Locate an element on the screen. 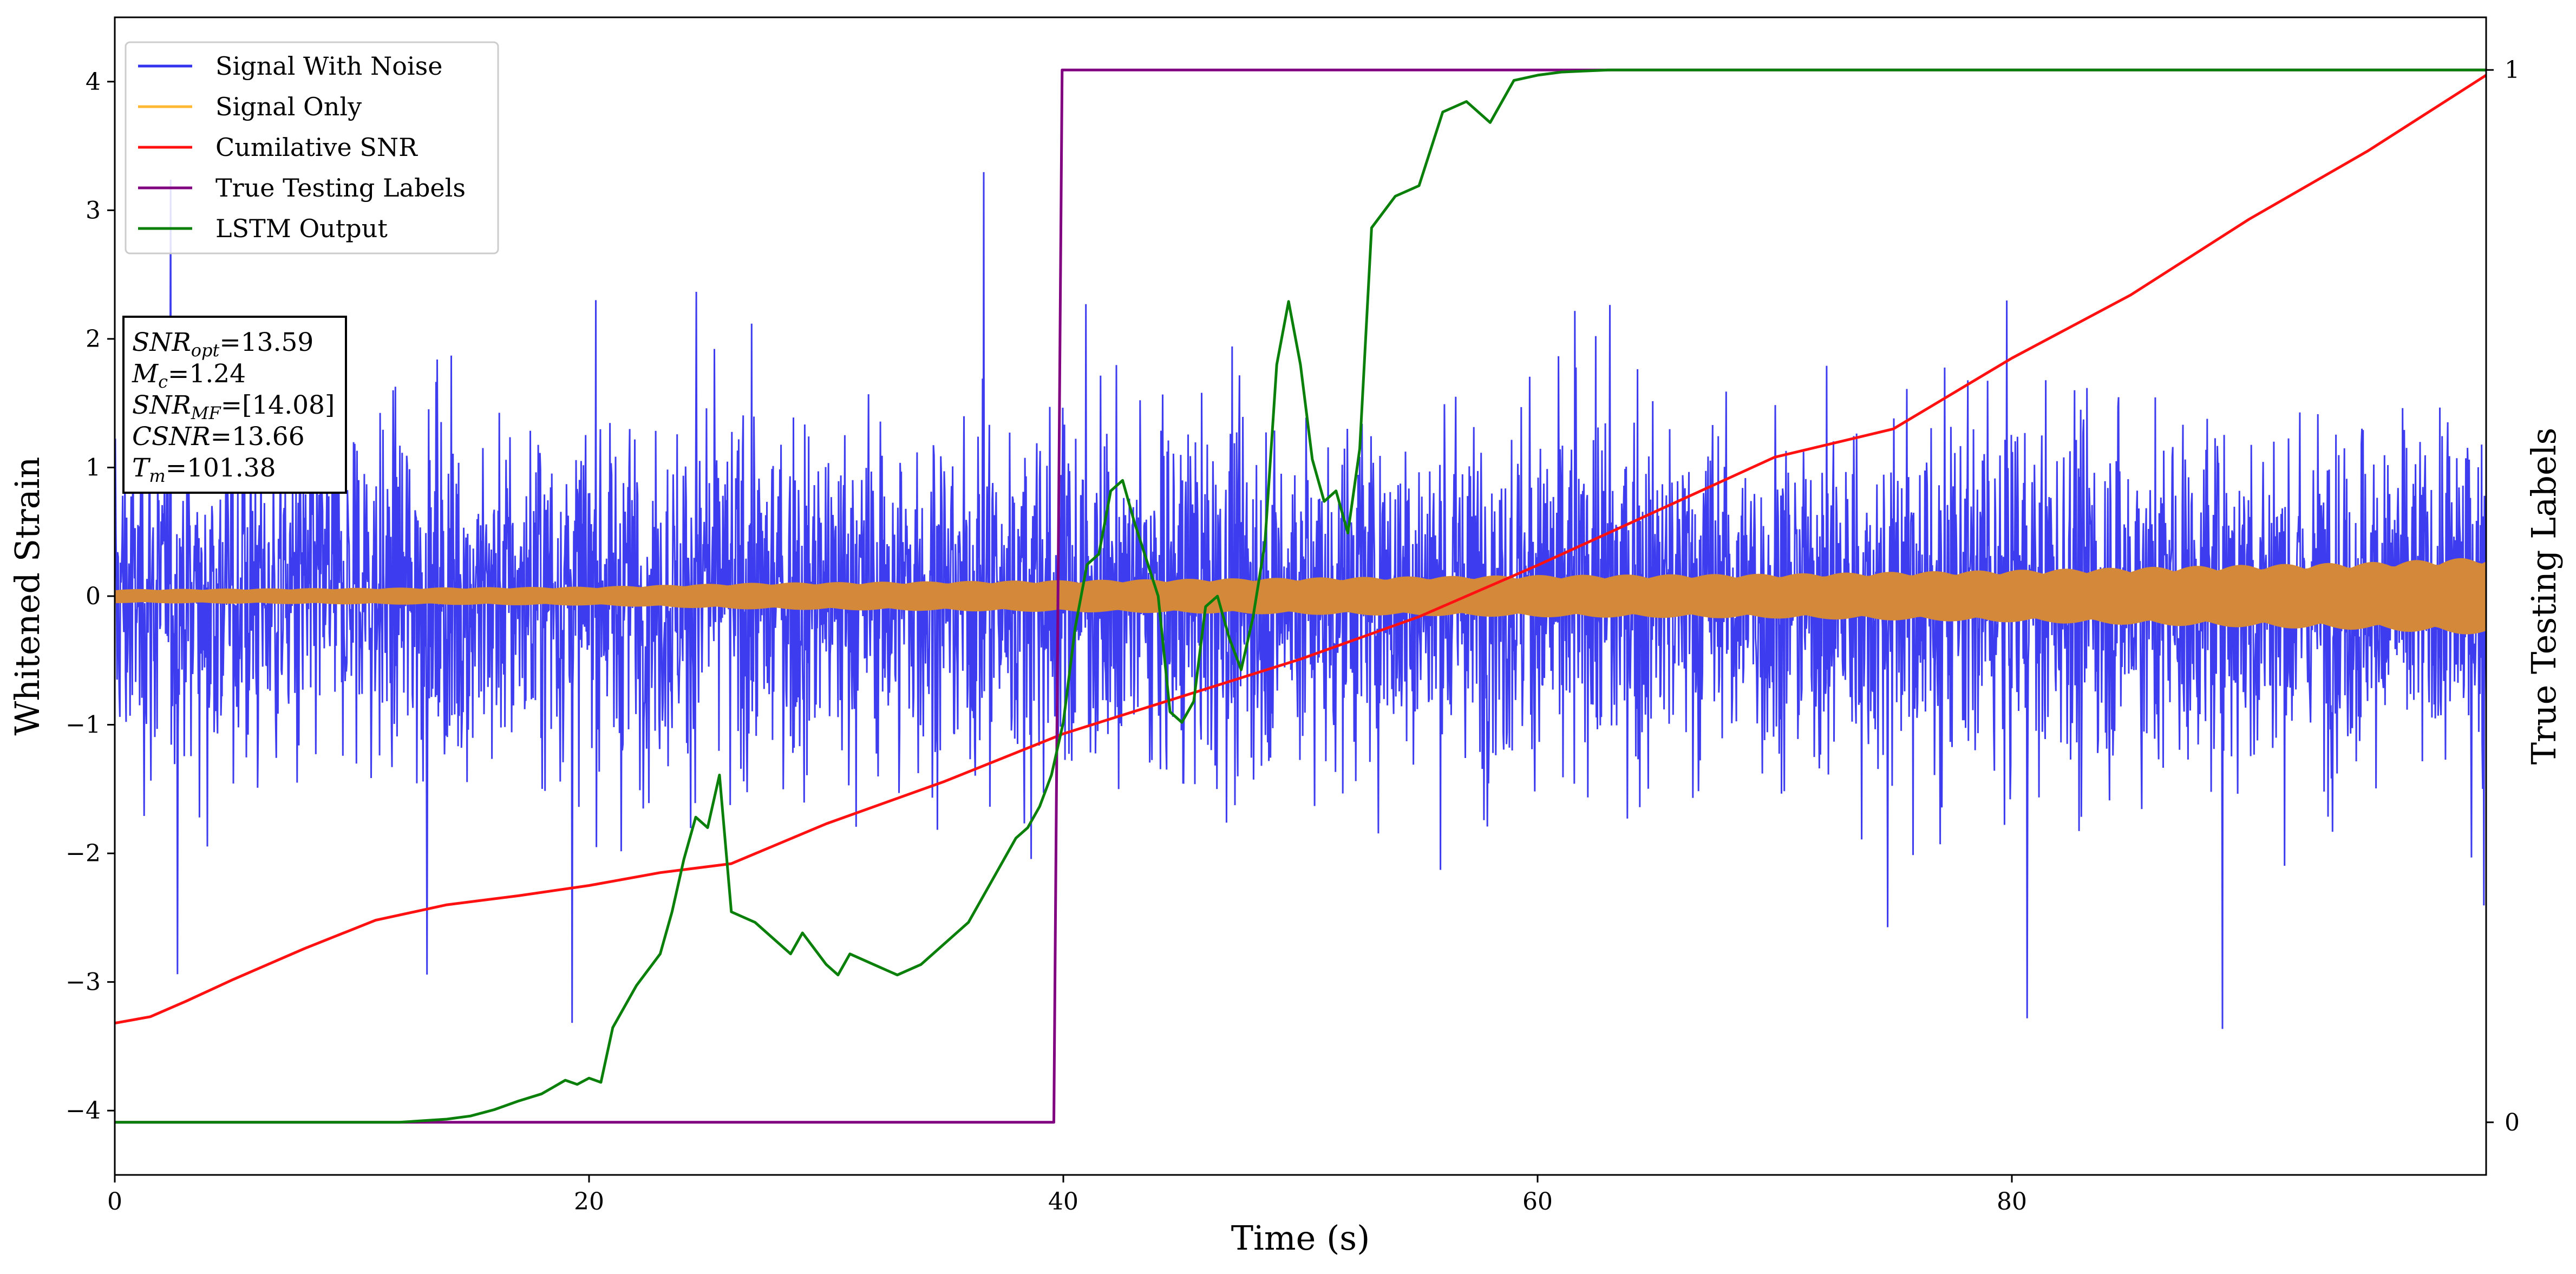 This screenshot has height=1274, width=2576. y-tick-label: −2 is located at coordinates (84, 853).